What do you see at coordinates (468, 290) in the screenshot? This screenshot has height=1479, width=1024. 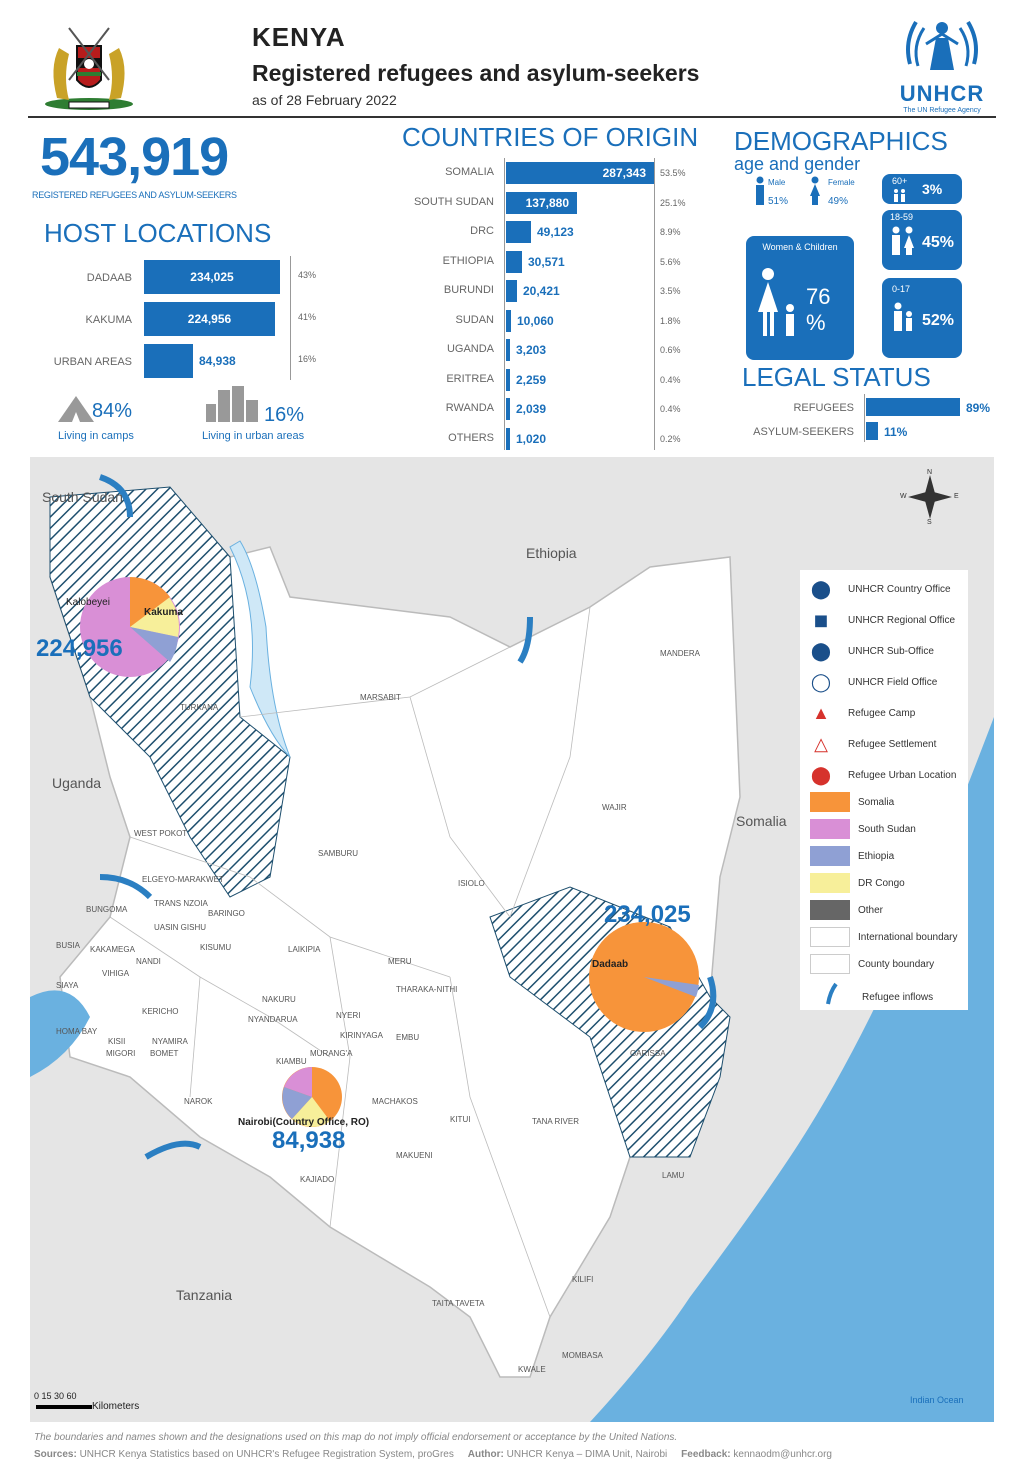 I see `origin-label: BURUNDI` at bounding box center [468, 290].